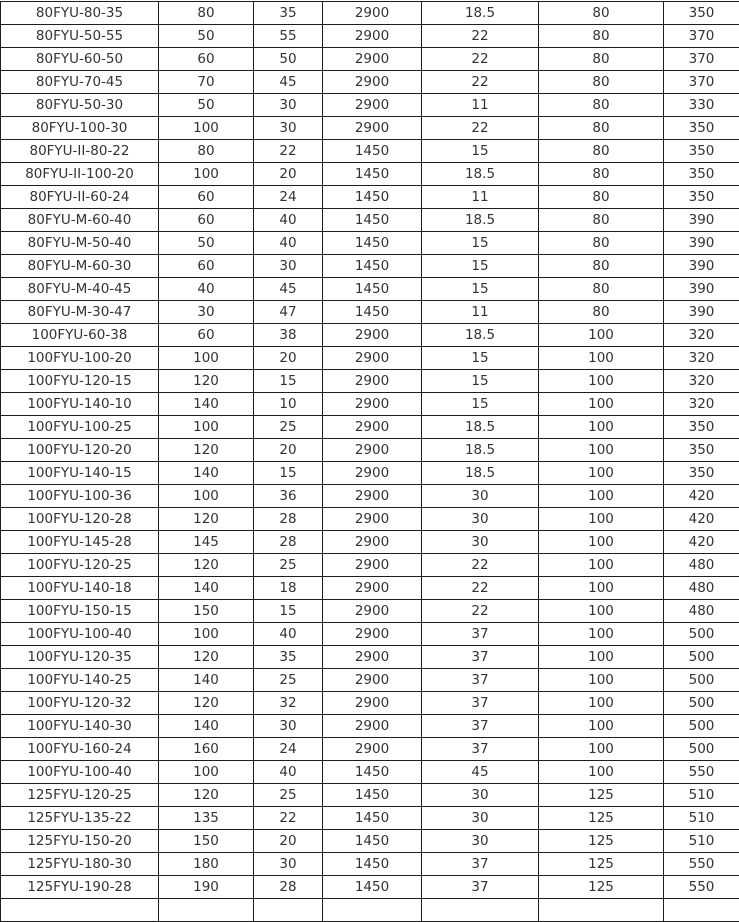  Describe the element at coordinates (80, 266) in the screenshot. I see `cell-model: 80FYU-M-60-30` at that location.